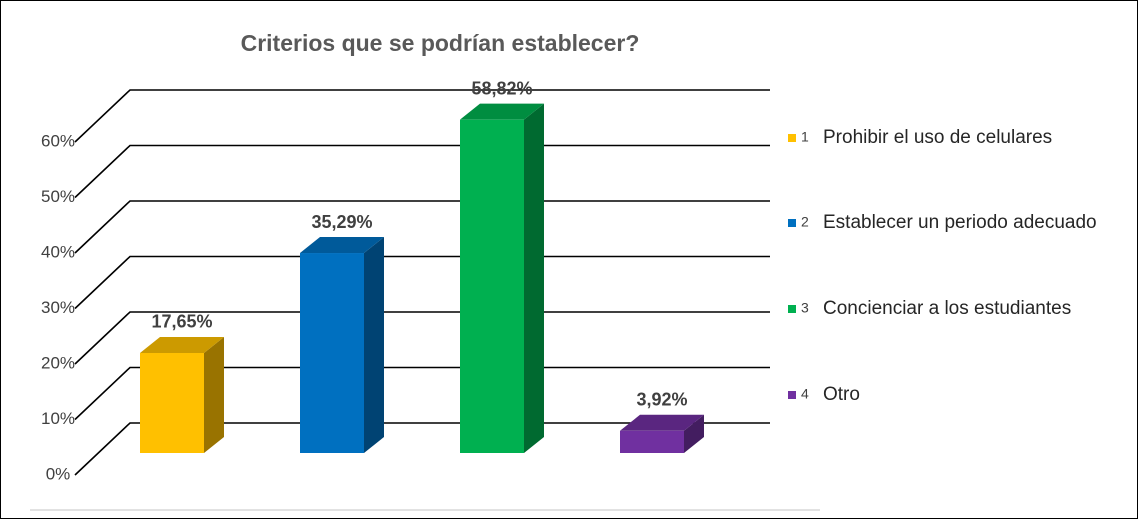 The image size is (1139, 520). What do you see at coordinates (937, 137) in the screenshot?
I see `legend-label: Prohibir el uso de celulares` at bounding box center [937, 137].